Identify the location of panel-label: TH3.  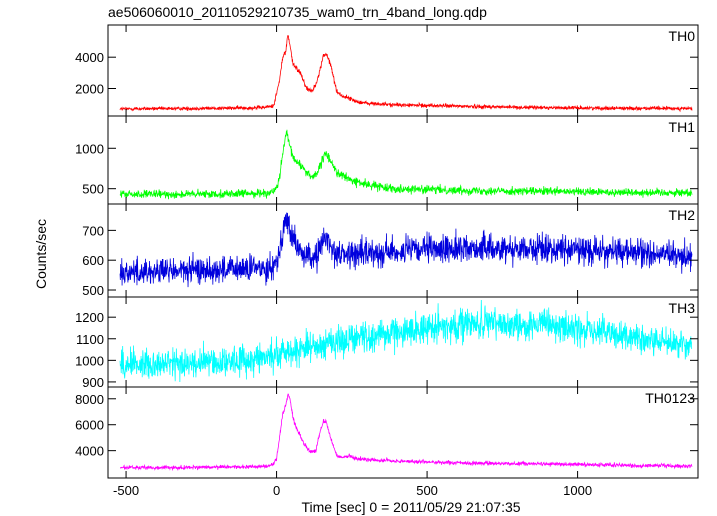
(682, 308).